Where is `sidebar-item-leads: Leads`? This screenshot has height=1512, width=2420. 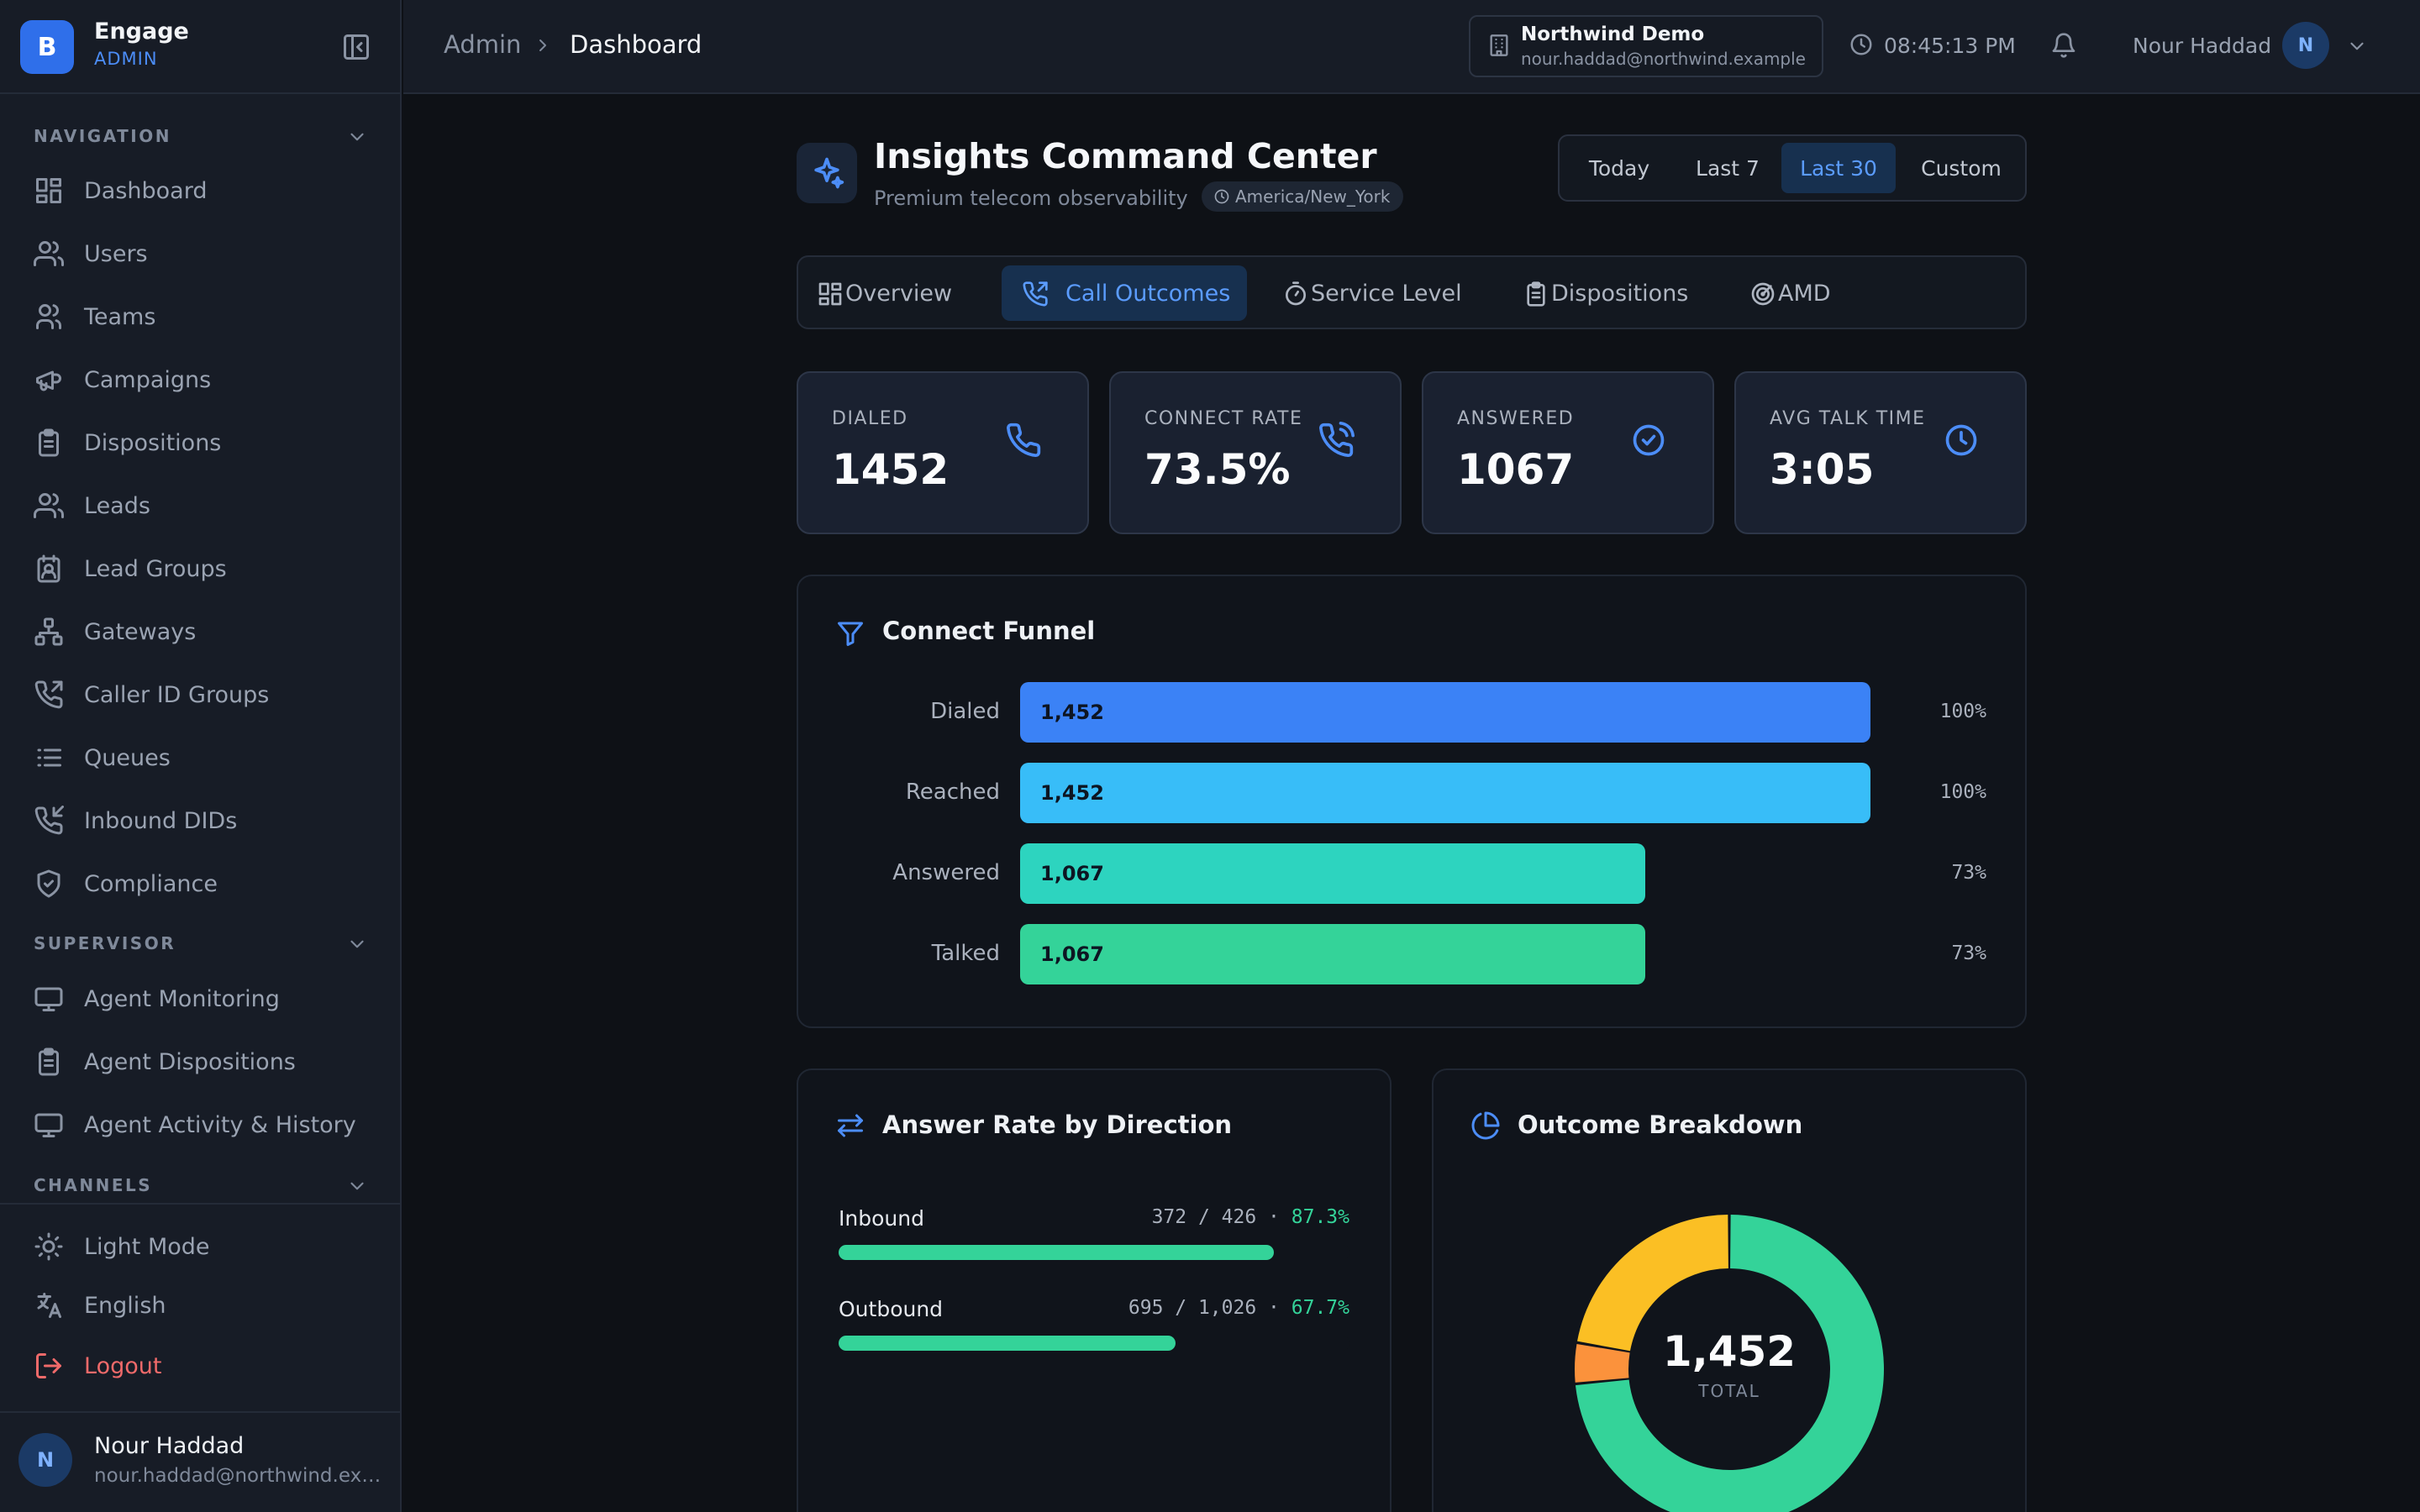 sidebar-item-leads: Leads is located at coordinates (200, 506).